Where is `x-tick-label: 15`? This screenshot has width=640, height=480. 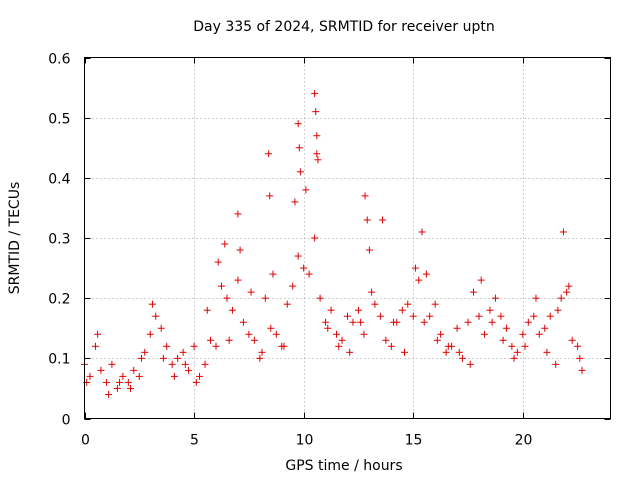 x-tick-label: 15 is located at coordinates (414, 441).